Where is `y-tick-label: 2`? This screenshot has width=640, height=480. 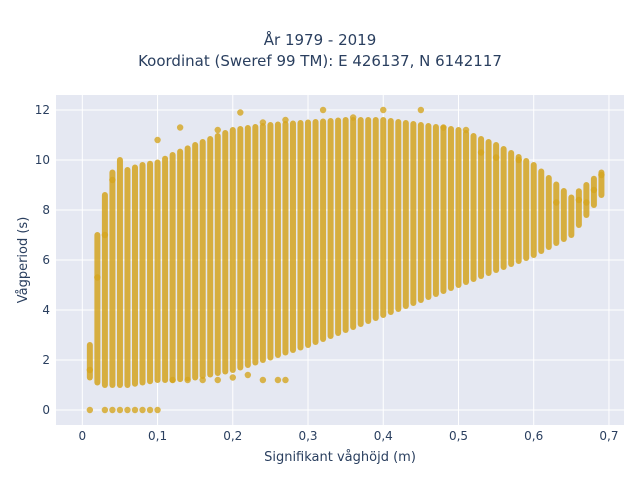 y-tick-label: 2 is located at coordinates (46, 360).